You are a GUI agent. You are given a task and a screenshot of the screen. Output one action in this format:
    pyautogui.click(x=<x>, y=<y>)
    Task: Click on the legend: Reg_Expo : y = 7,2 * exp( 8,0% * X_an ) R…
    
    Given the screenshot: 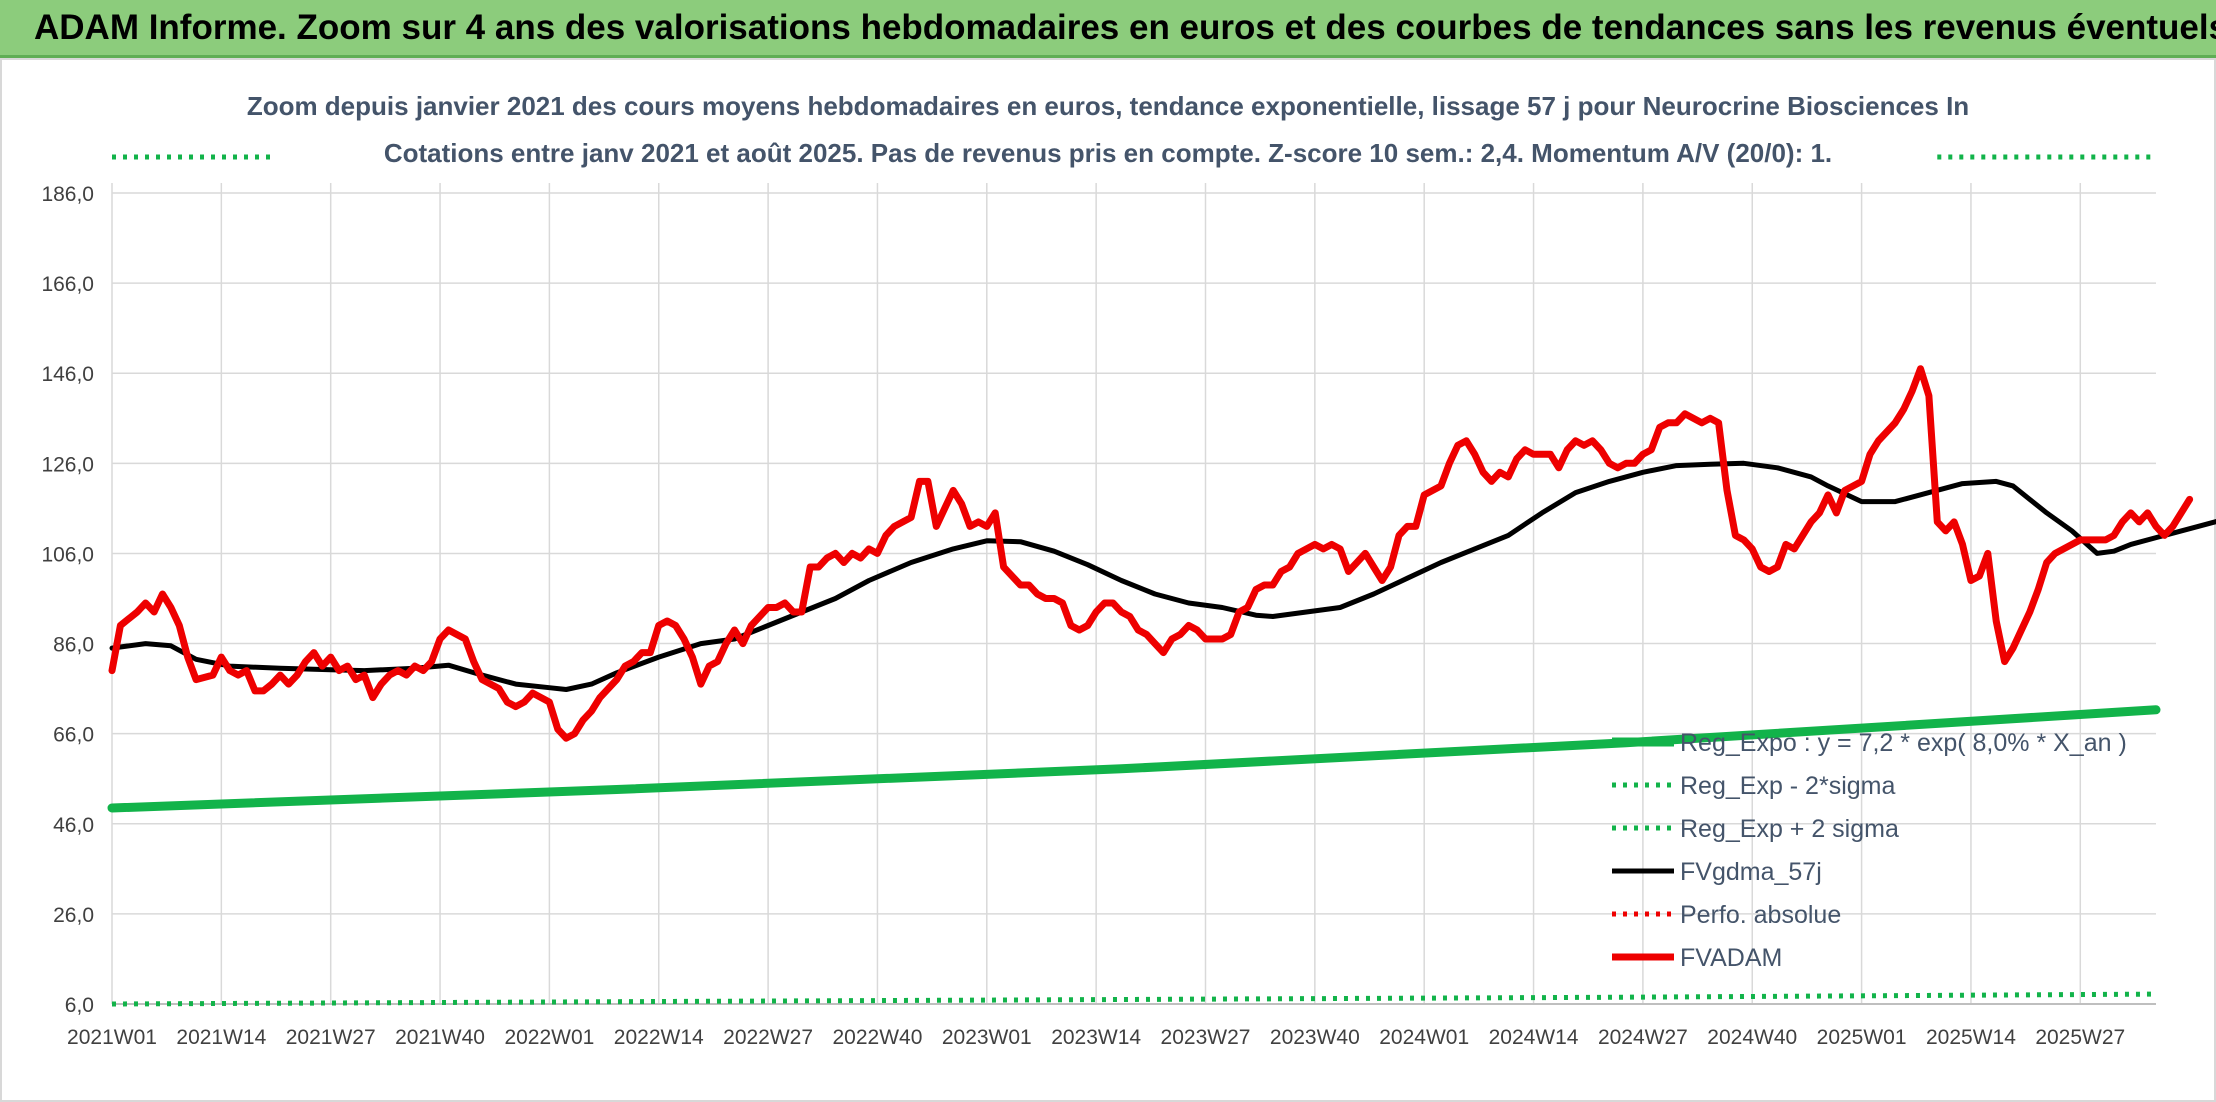 What is the action you would take?
    pyautogui.click(x=1869, y=850)
    